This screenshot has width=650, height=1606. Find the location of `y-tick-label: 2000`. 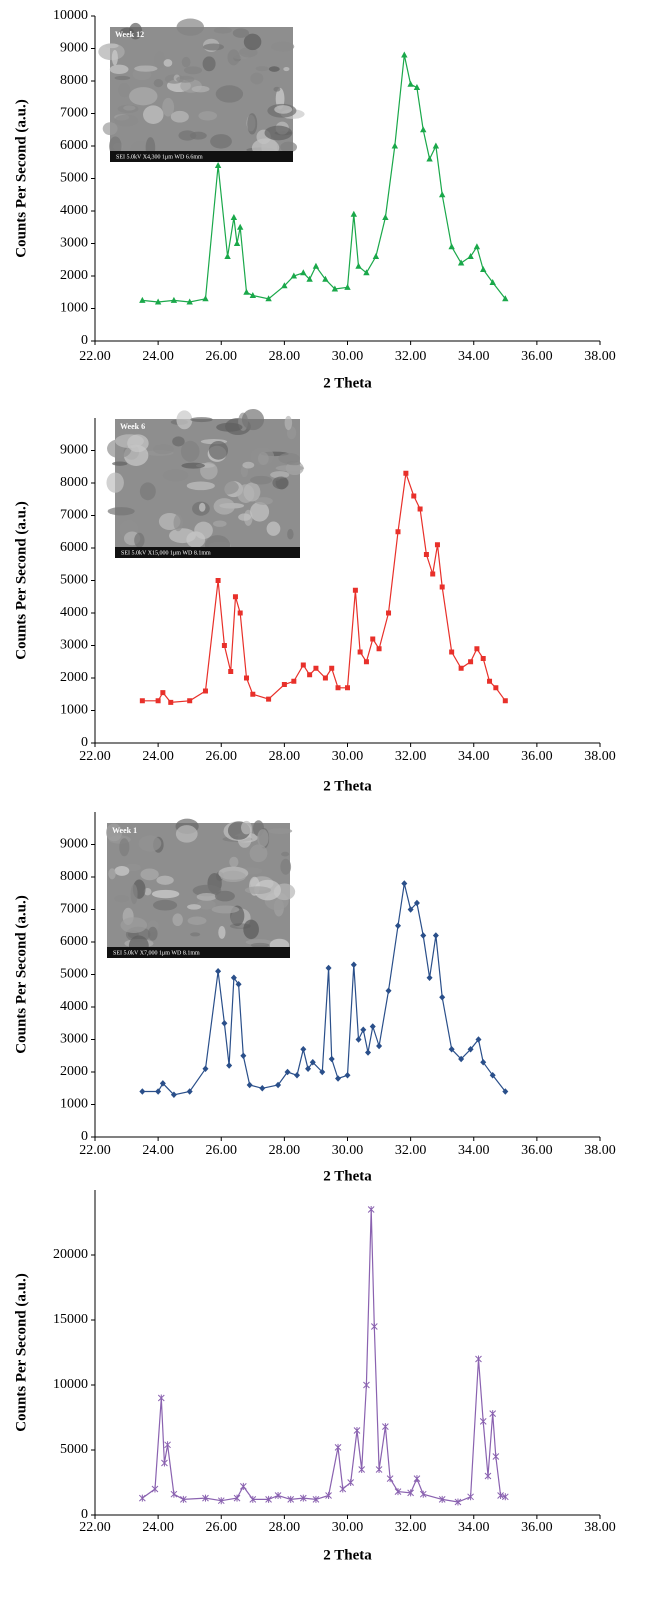

y-tick-label: 2000 is located at coordinates (74, 1071).